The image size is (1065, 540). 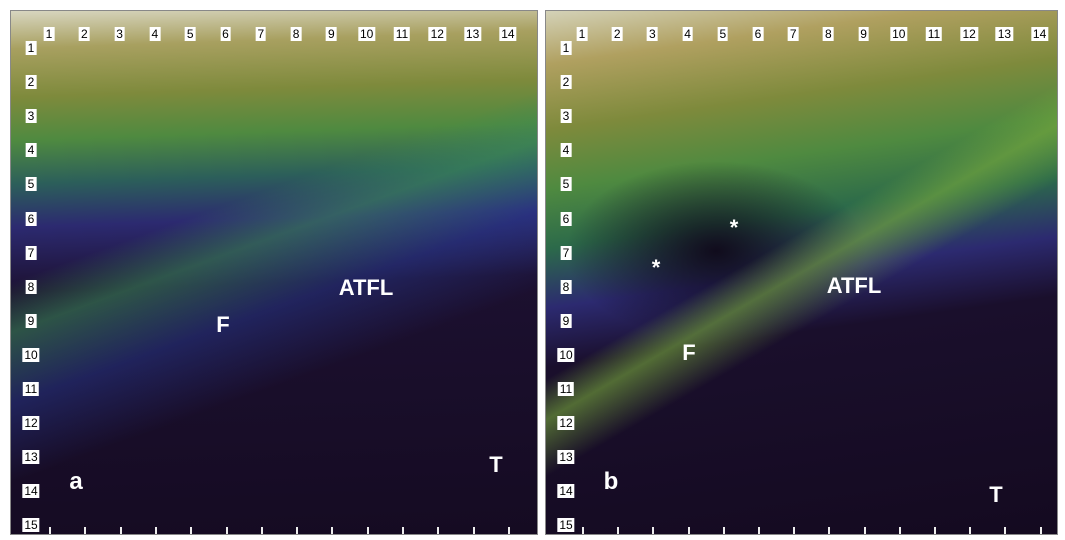 What do you see at coordinates (611, 481) in the screenshot?
I see `panel-label: b` at bounding box center [611, 481].